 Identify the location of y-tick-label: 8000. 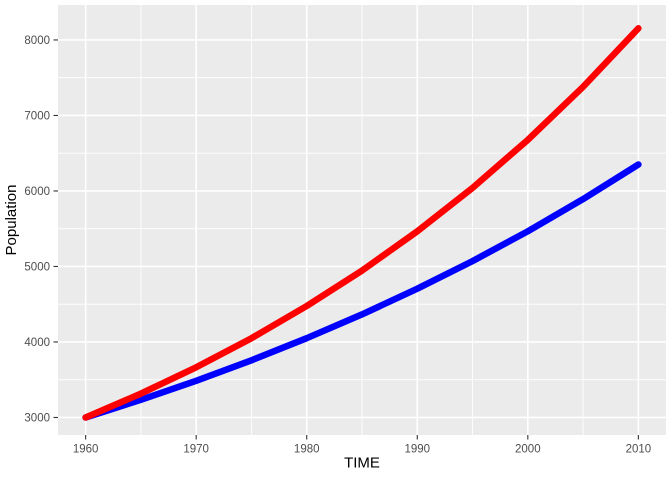
(37, 41).